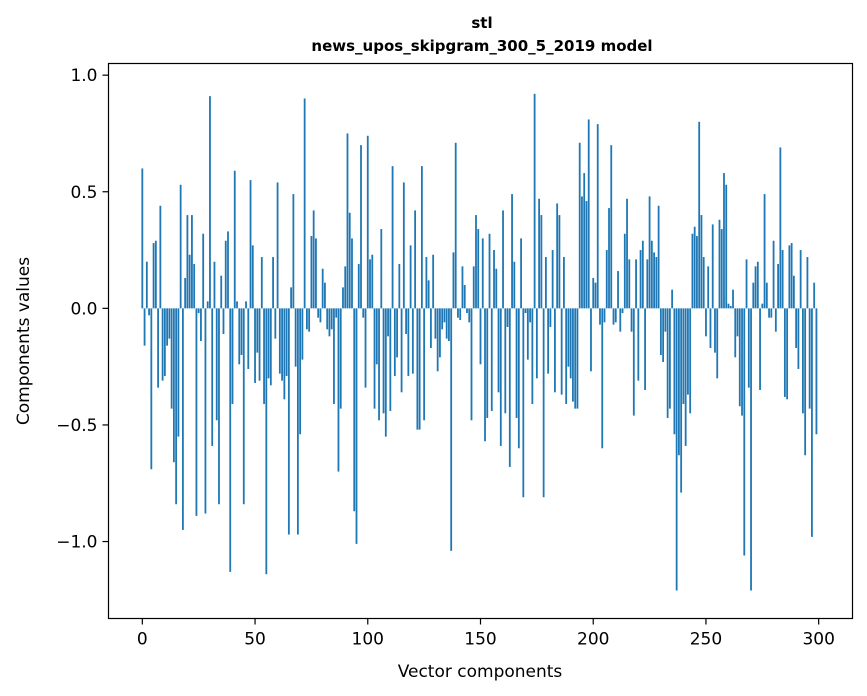 The width and height of the screenshot is (867, 696). Describe the element at coordinates (480, 672) in the screenshot. I see `x-axis-label: Vector components` at that location.